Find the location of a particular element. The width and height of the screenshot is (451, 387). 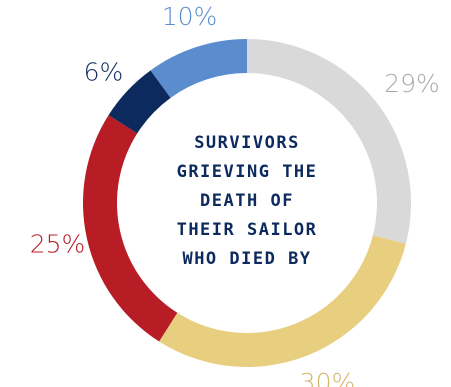

slice-label-29: 29% is located at coordinates (412, 83).